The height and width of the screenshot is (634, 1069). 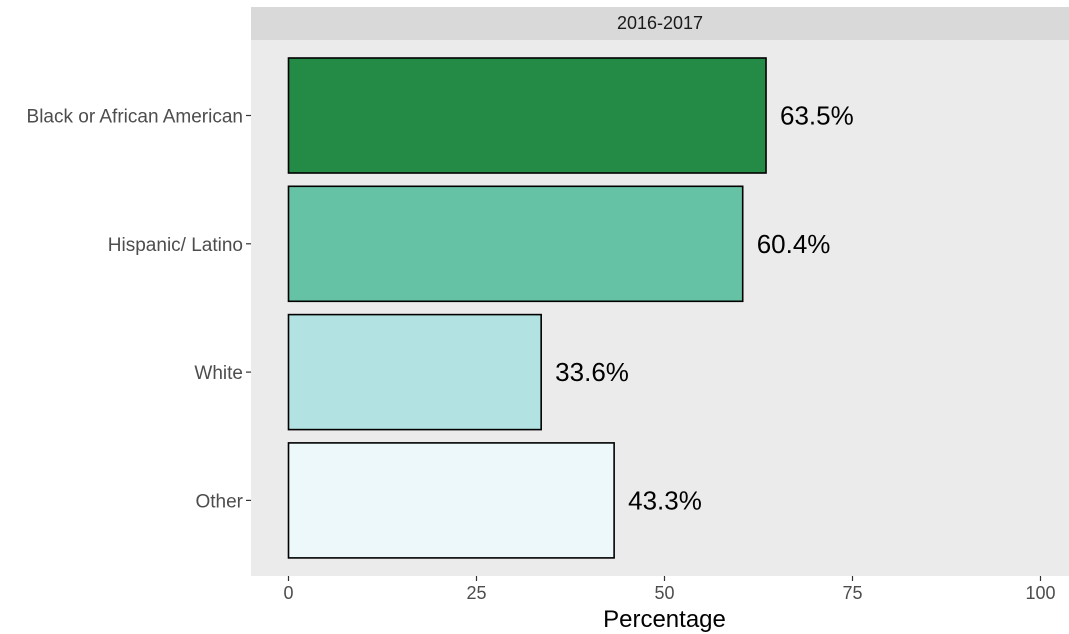 What do you see at coordinates (288, 593) in the screenshot?
I see `x-tick-label-0: 0` at bounding box center [288, 593].